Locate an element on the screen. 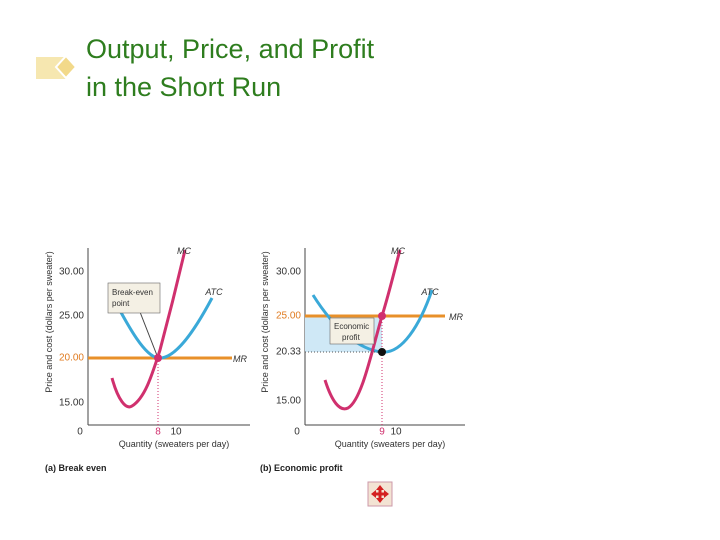 The width and height of the screenshot is (720, 540). annotation: profit is located at coordinates (351, 337).